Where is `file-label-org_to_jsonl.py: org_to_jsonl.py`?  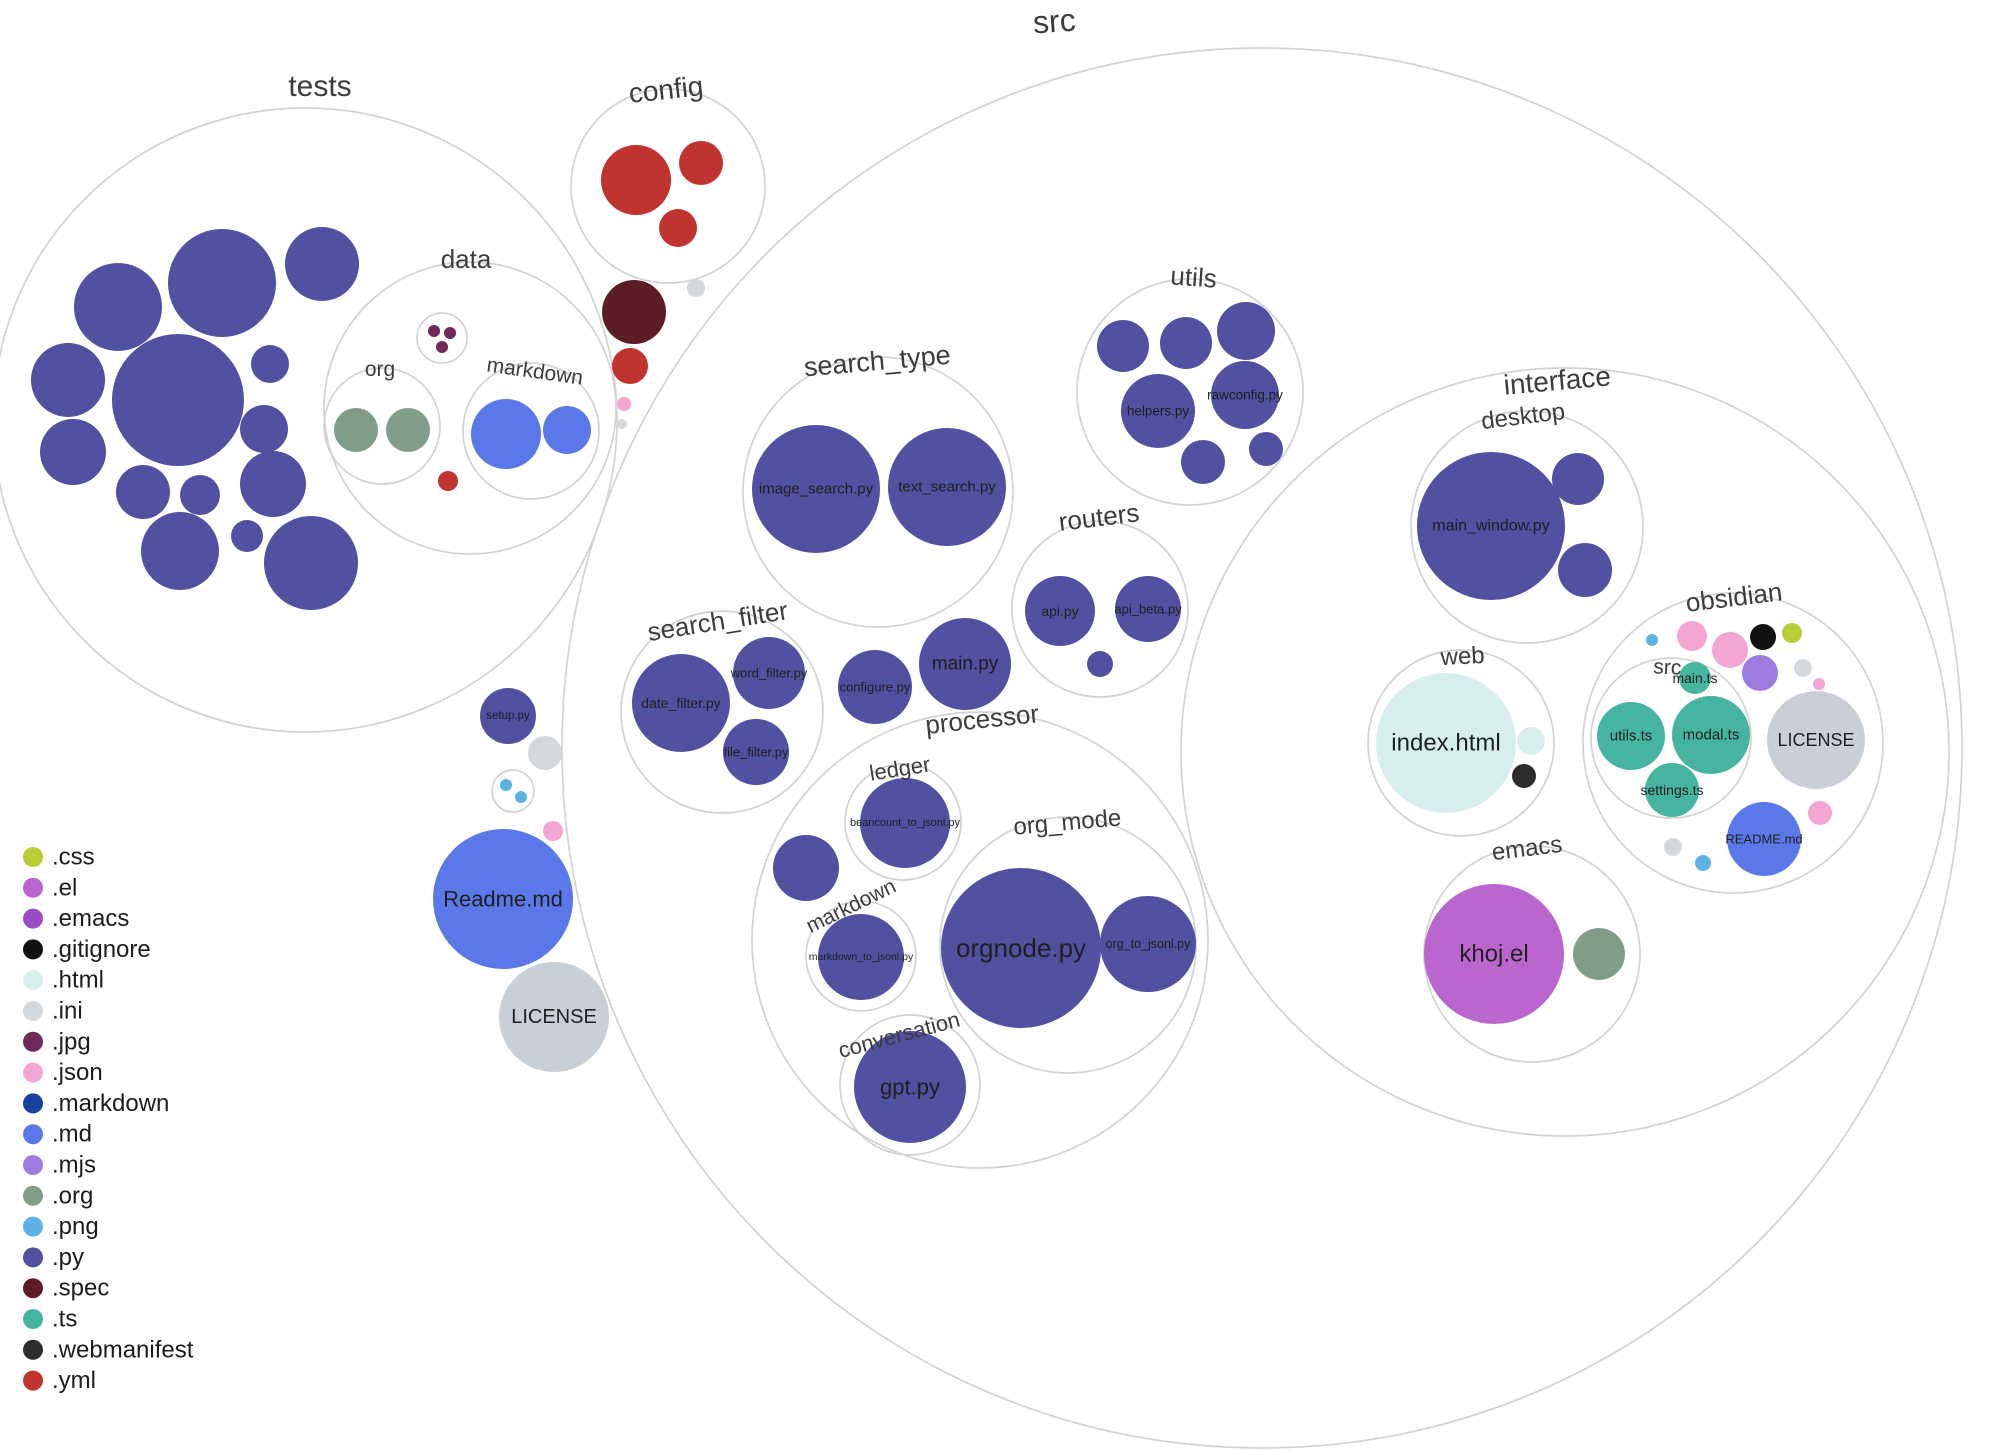 file-label-org_to_jsonl.py: org_to_jsonl.py is located at coordinates (1149, 944).